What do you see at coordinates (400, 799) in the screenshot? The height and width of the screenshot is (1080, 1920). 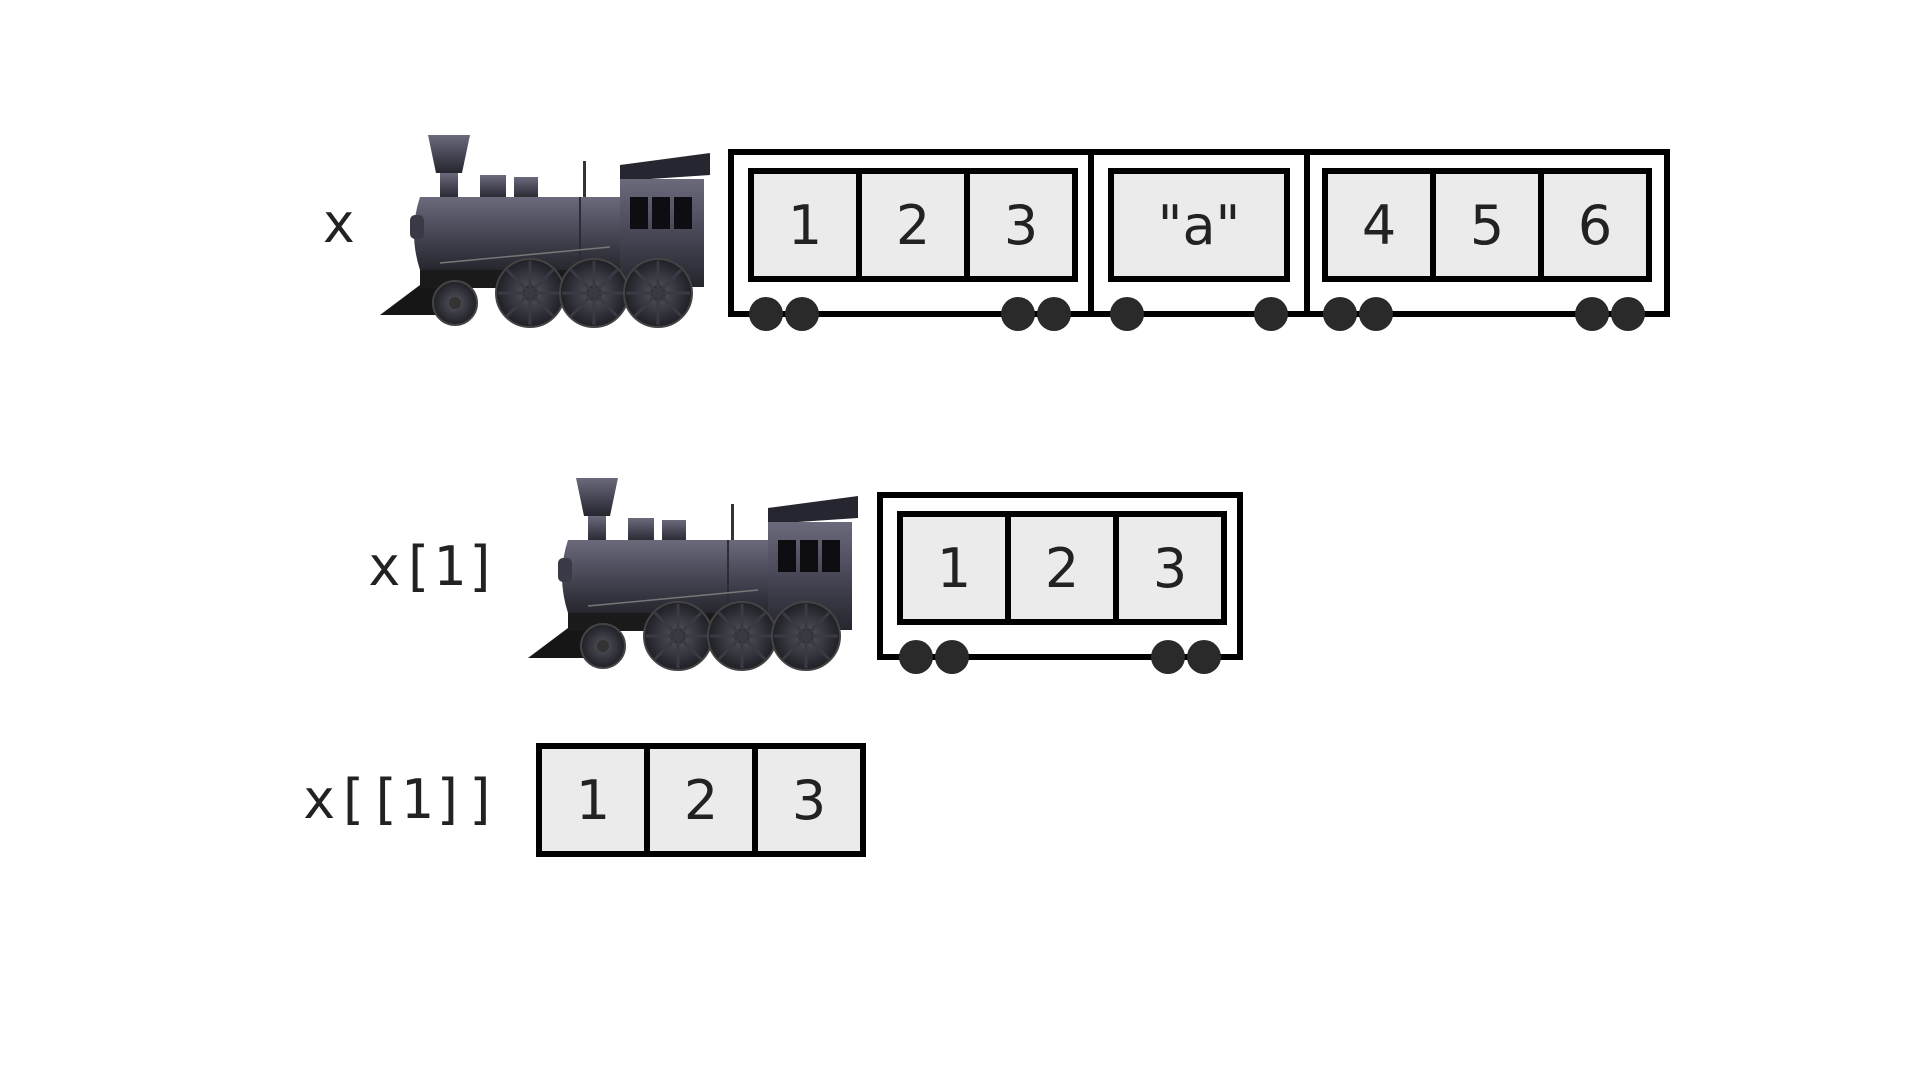 I see `row-x11-label: x[[1]]` at bounding box center [400, 799].